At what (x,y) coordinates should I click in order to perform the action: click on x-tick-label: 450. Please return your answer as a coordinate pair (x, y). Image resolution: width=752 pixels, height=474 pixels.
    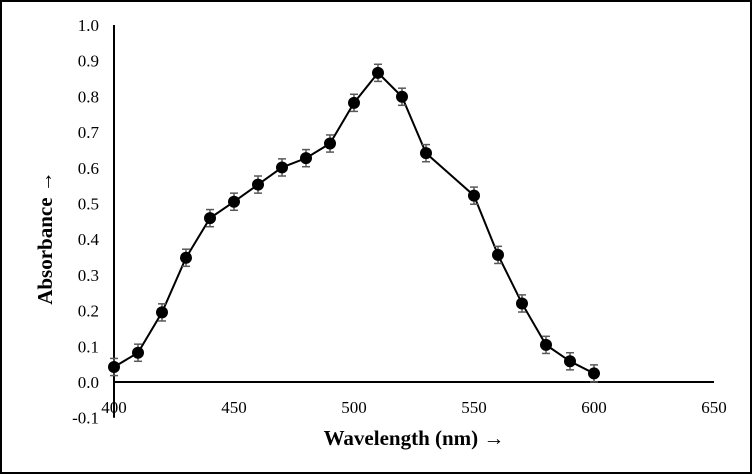
    Looking at the image, I should click on (234, 407).